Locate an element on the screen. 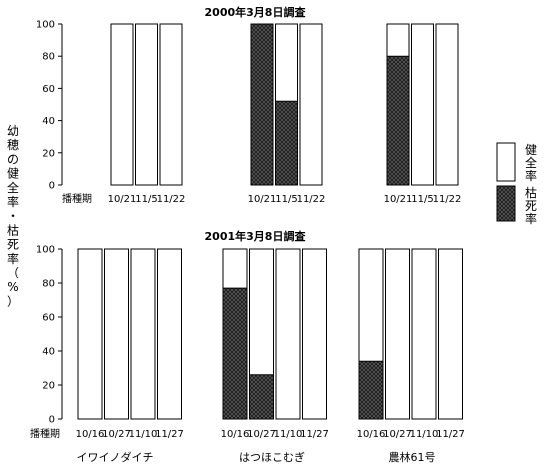 The width and height of the screenshot is (550, 466). cultivar-label-2: はつほこむぎ is located at coordinates (272, 457).